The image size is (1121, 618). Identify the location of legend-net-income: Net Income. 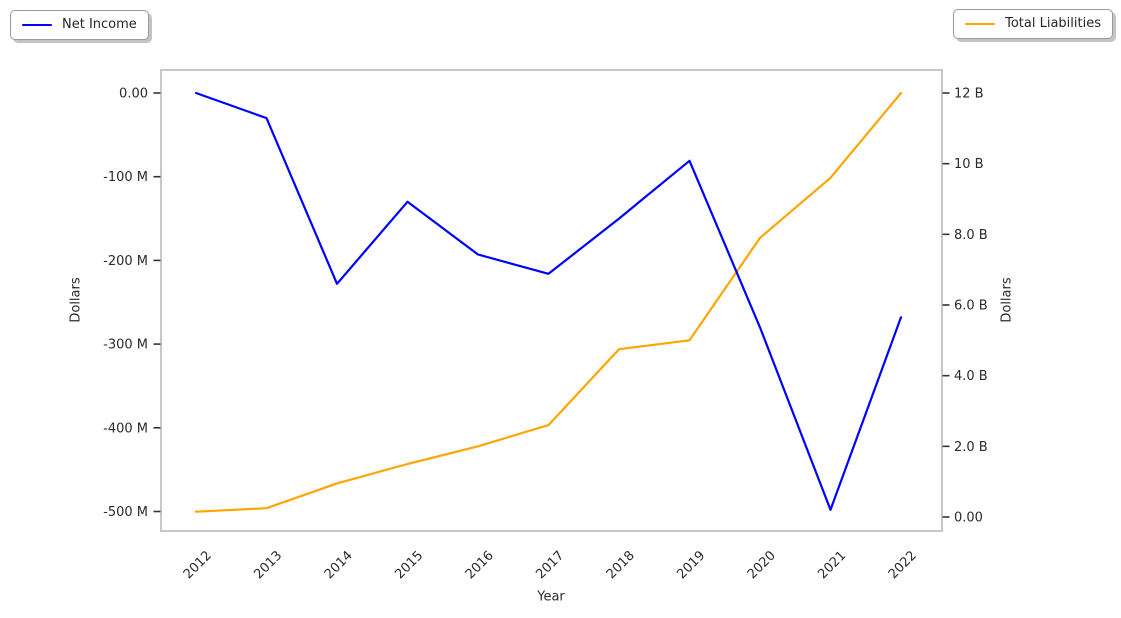
(79, 25).